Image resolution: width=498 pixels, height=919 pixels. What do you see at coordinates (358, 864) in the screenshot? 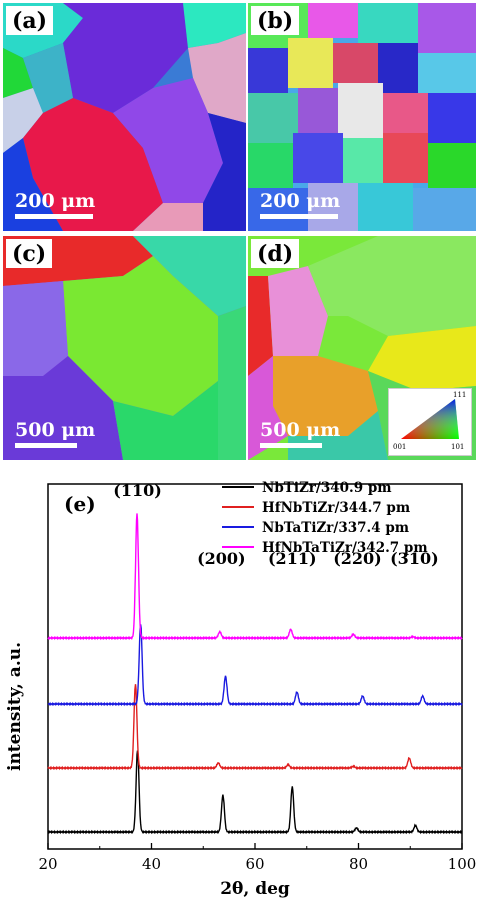
I see `x-tick-label-3: 80` at bounding box center [358, 864].